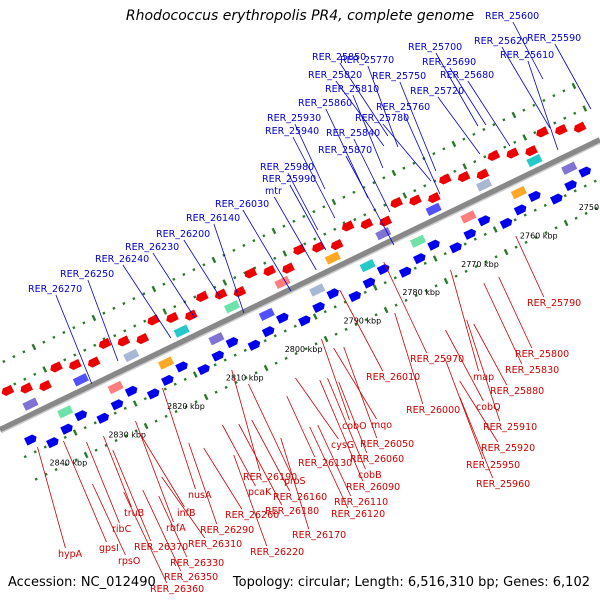  I want to click on reverse-gene-label: RER_26110, so click(361, 502).